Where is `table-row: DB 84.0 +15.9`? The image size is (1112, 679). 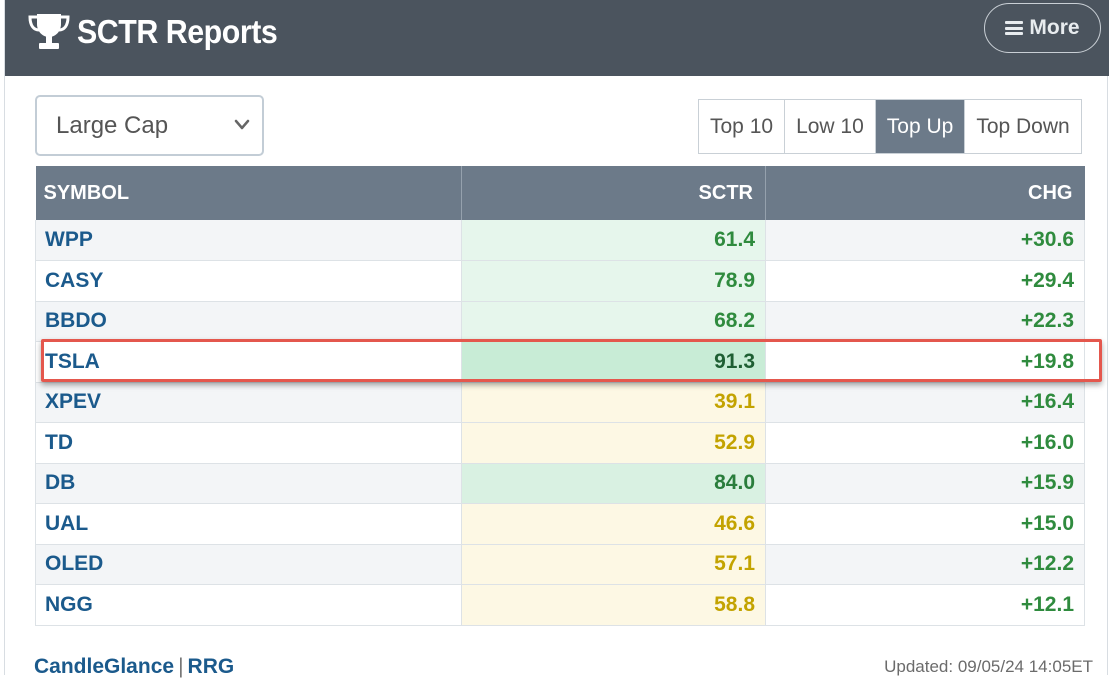
table-row: DB 84.0 +15.9 is located at coordinates (560, 483).